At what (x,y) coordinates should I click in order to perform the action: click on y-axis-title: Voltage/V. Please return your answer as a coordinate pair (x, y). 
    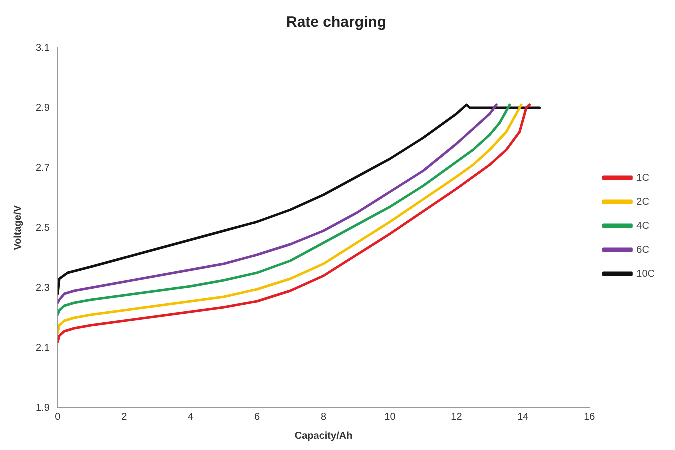
    Looking at the image, I should click on (18, 227).